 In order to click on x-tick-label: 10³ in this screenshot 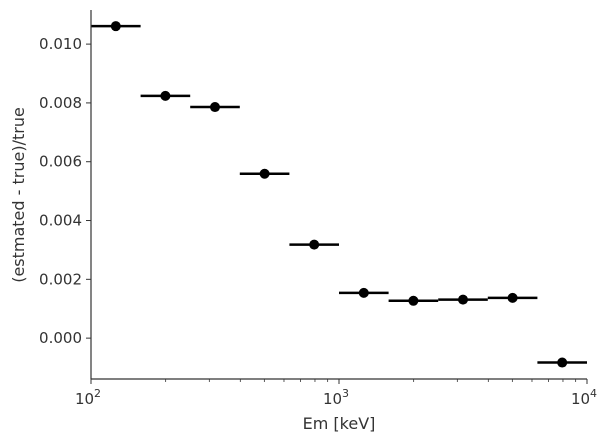, I will do `click(336, 397)`.